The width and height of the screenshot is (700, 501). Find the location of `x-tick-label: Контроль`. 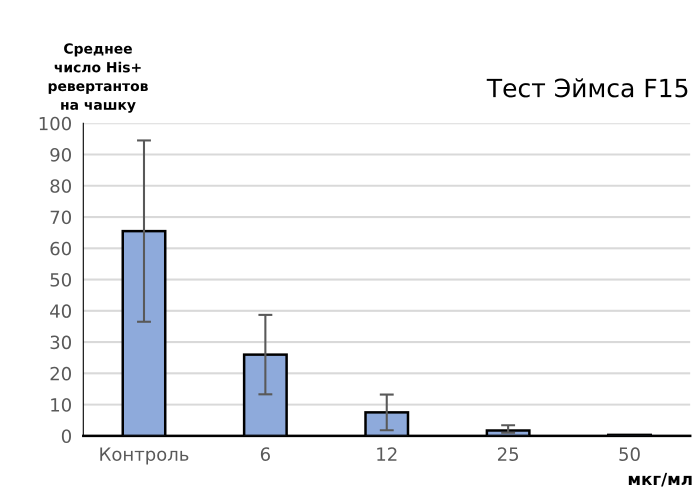

x-tick-label: Контроль is located at coordinates (144, 456).